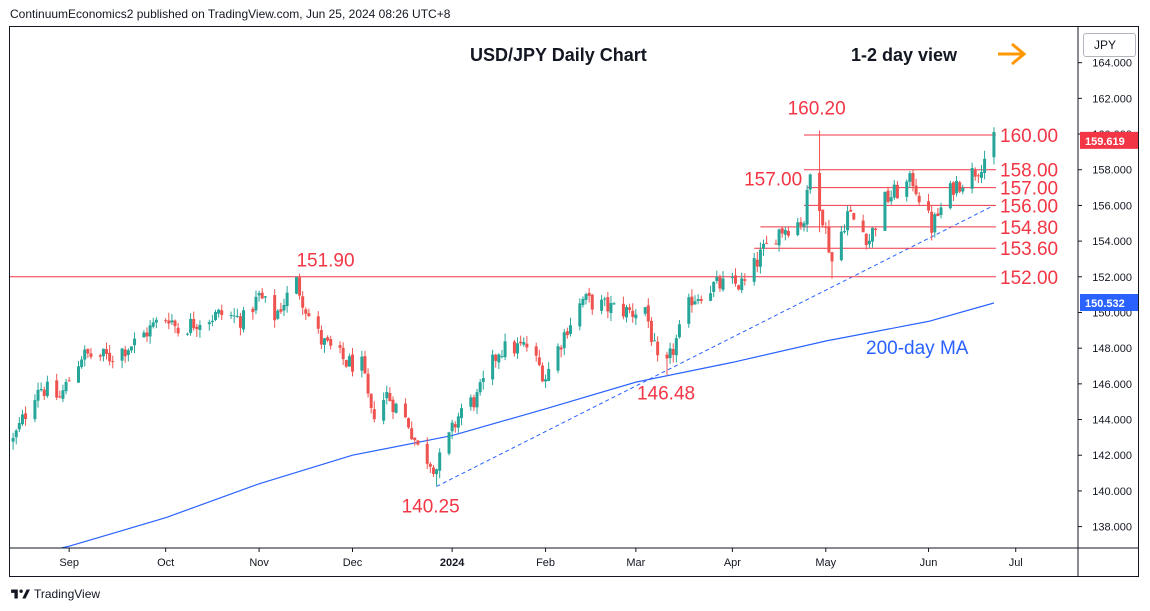 The image size is (1150, 611). I want to click on level-label: 153.60, so click(1029, 249).